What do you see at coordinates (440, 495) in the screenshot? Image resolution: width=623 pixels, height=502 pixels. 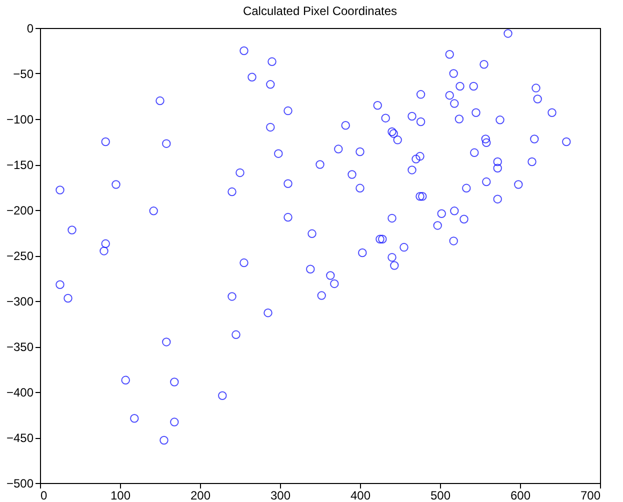 I see `x-tick-label: 500` at bounding box center [440, 495].